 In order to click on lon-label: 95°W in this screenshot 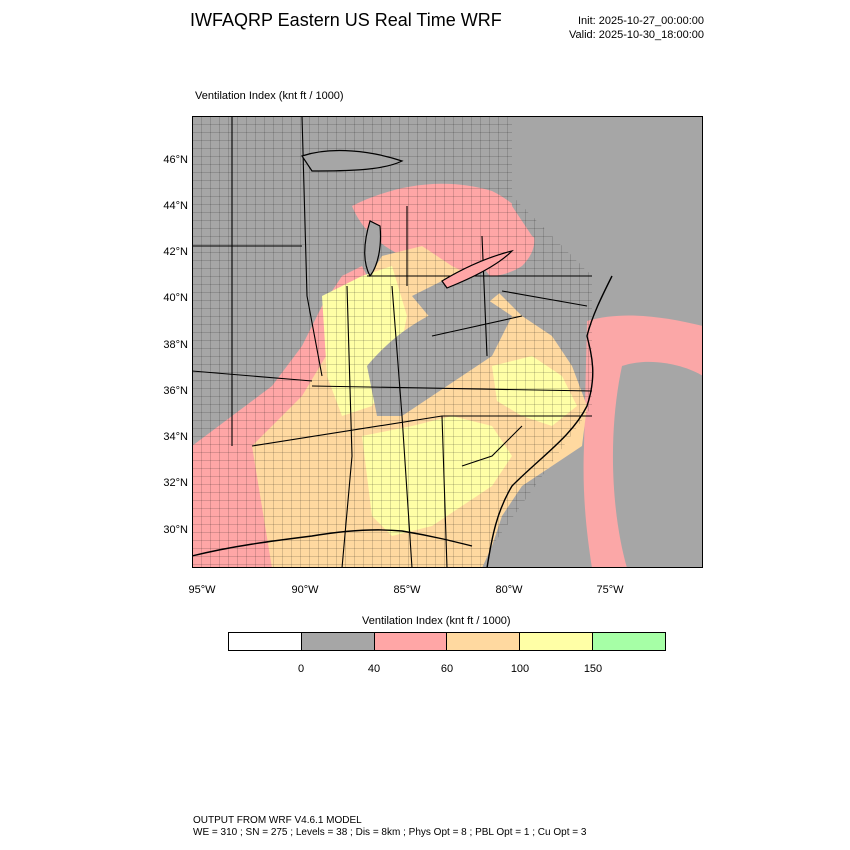, I will do `click(202, 590)`.